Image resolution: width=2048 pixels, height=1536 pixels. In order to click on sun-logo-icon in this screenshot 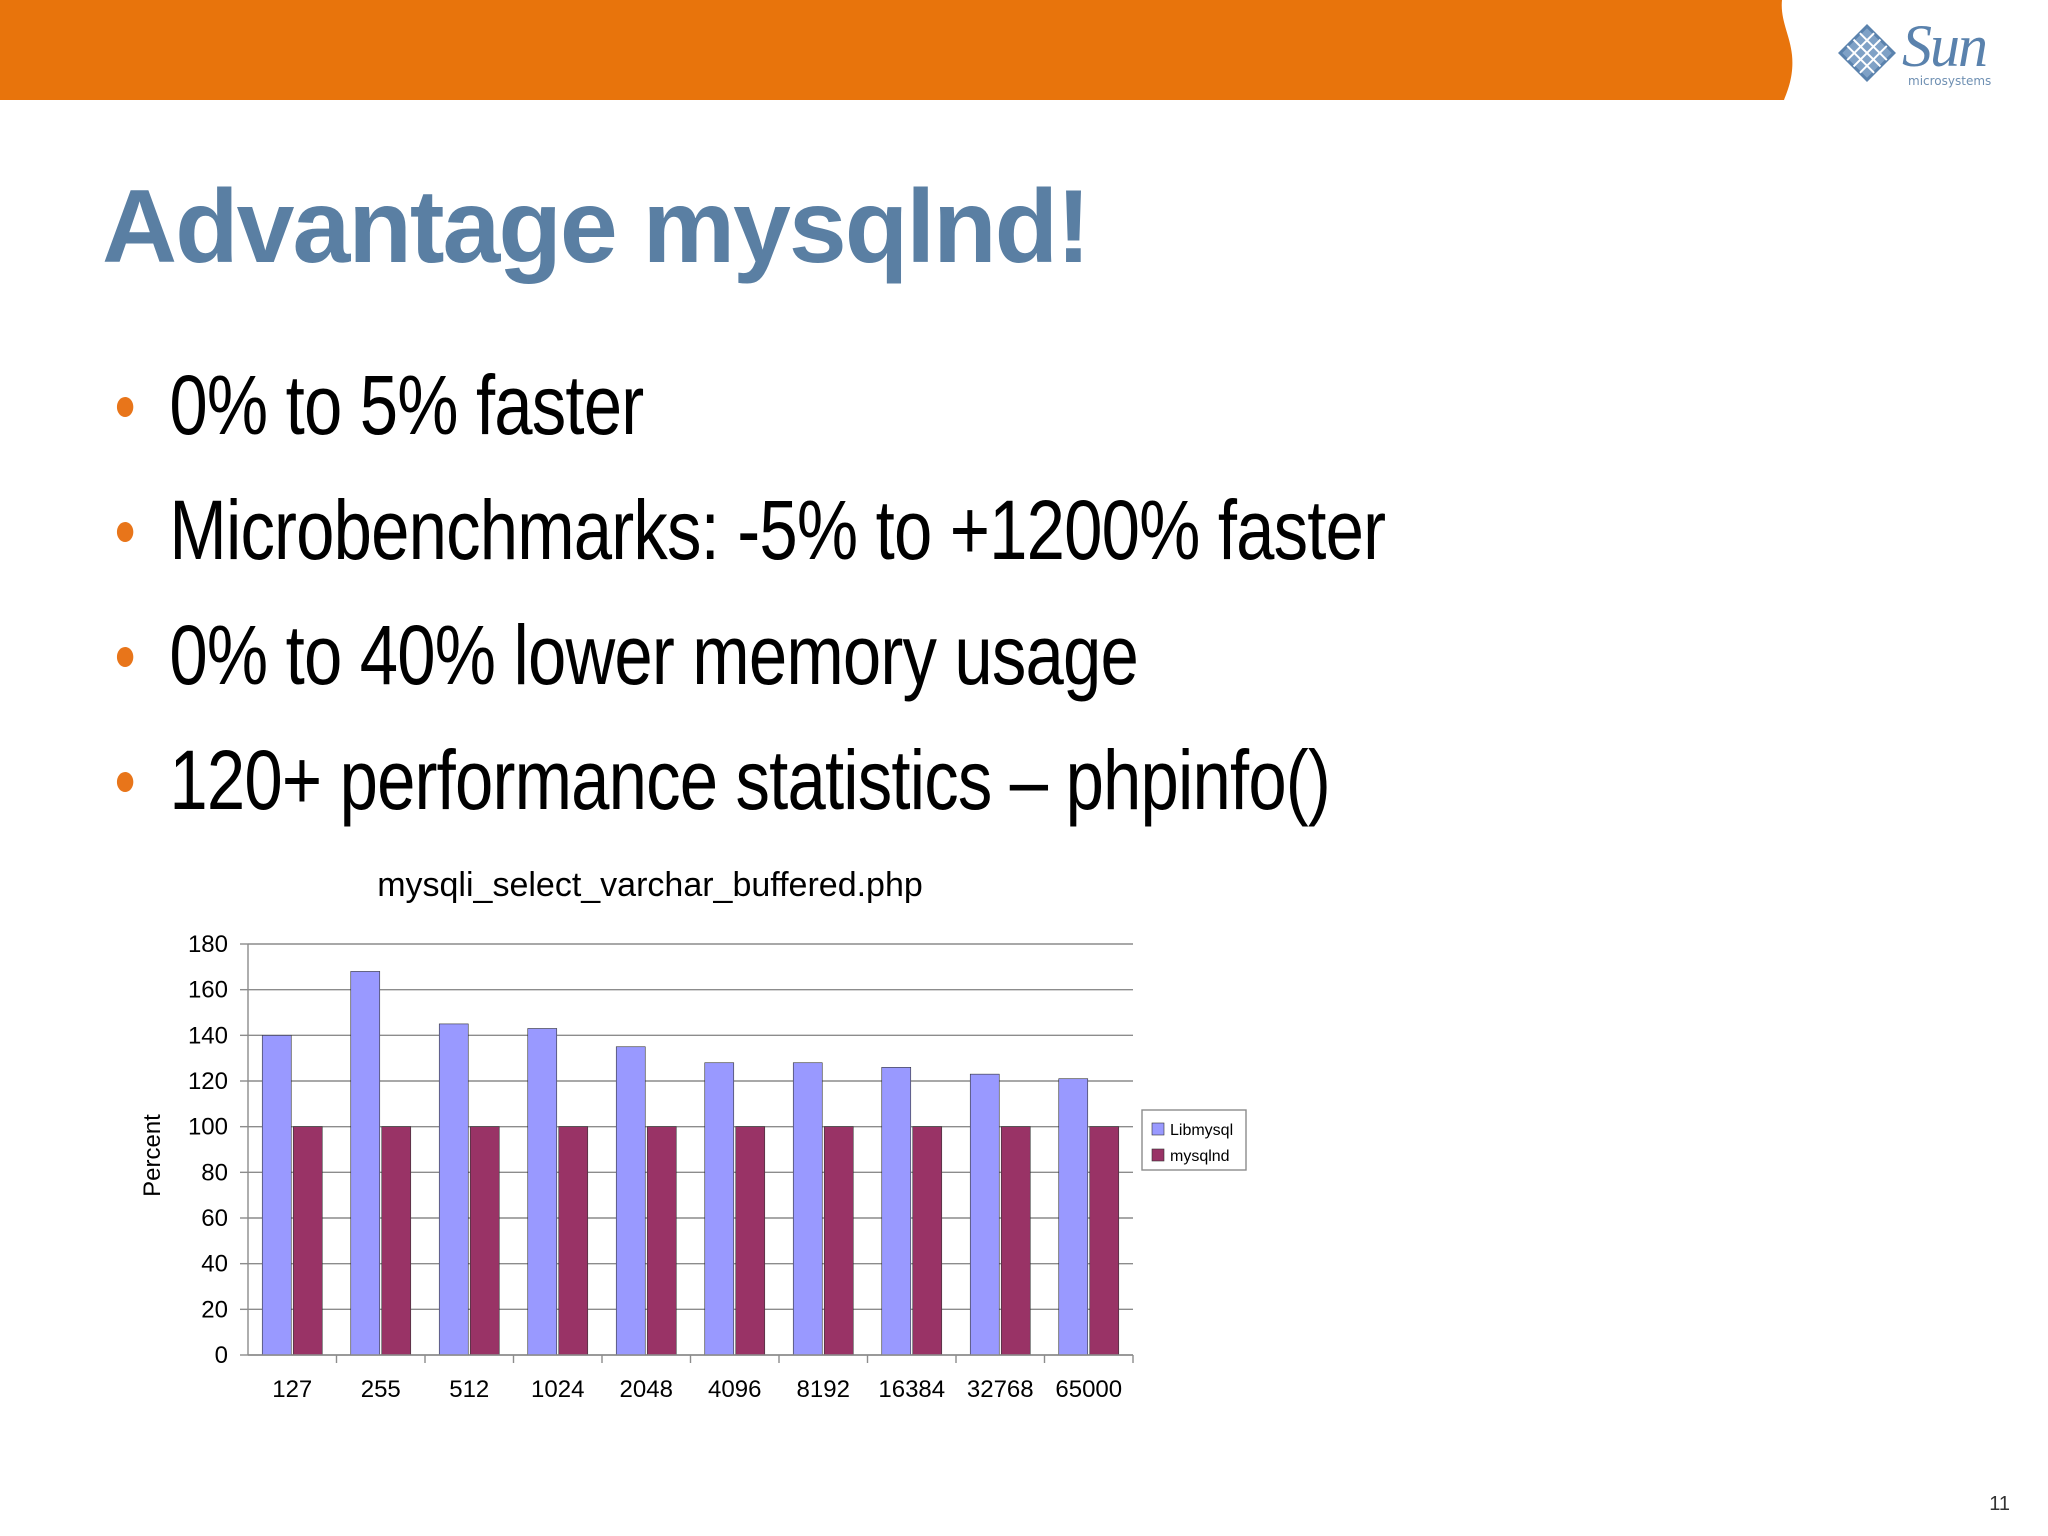, I will do `click(1867, 53)`.